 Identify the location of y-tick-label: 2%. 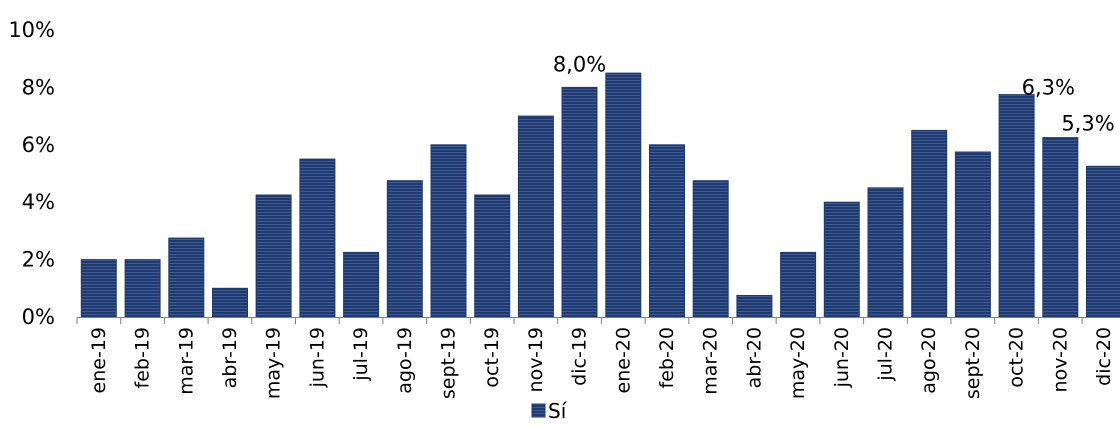
(38, 260).